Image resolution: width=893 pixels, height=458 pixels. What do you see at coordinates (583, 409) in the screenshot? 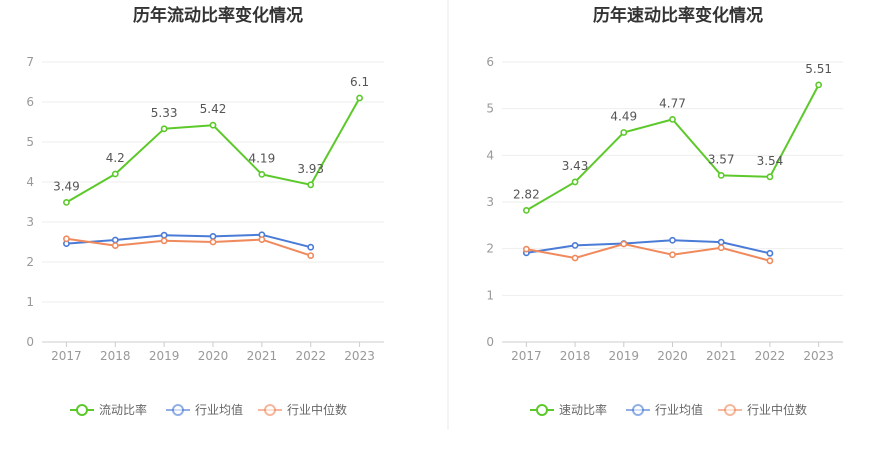
I see `legend-label: 速动比率` at bounding box center [583, 409].